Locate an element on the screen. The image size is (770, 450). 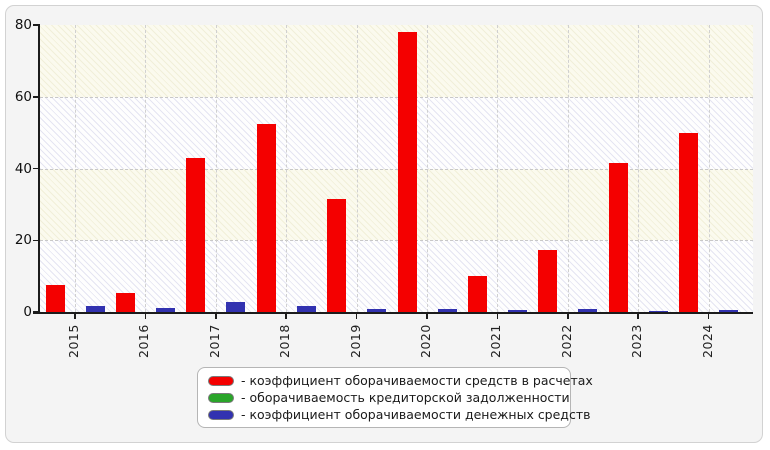
y-tick-label: 80 is located at coordinates (23, 25).